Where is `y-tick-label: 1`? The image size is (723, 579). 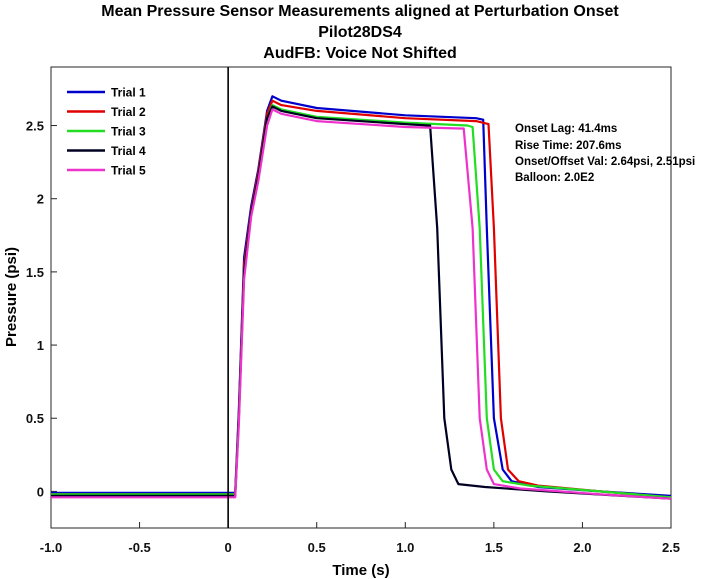 y-tick-label: 1 is located at coordinates (40, 345).